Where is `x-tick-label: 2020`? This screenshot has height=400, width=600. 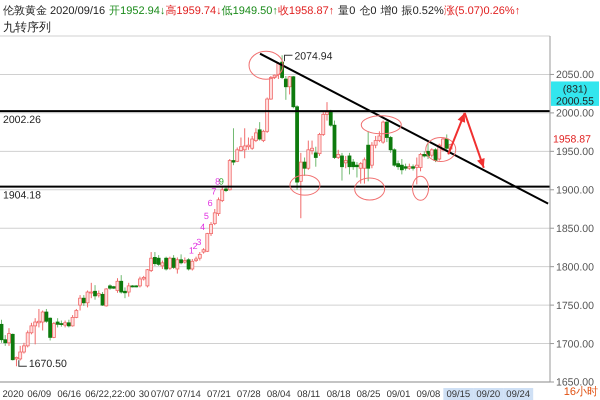 x-tick-label: 2020 is located at coordinates (13, 394).